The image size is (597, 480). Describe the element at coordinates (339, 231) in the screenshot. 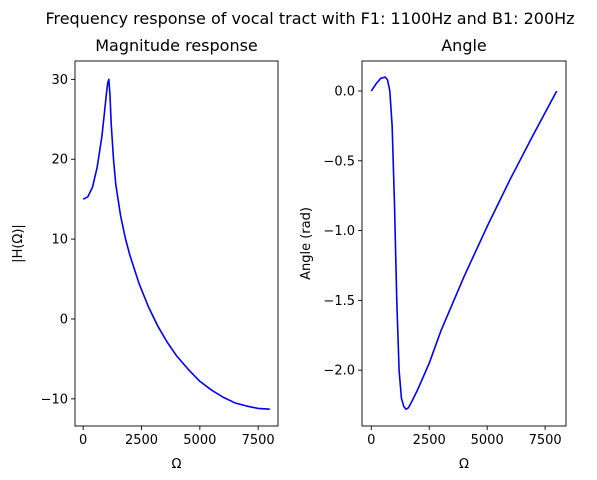

I see `y-tick-label: −1.0` at that location.